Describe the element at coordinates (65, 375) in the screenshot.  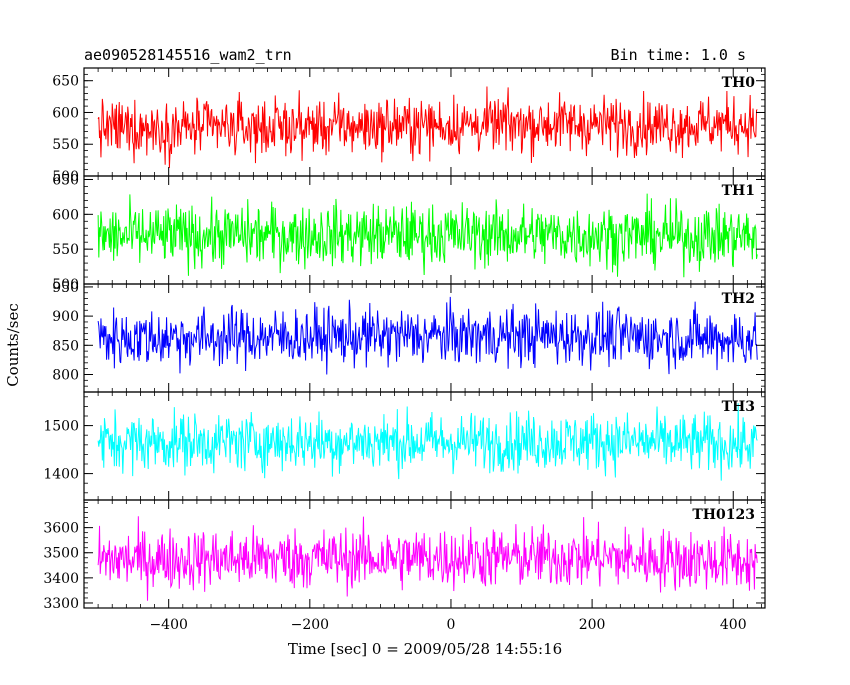
I see `y-tick-label: 800` at that location.